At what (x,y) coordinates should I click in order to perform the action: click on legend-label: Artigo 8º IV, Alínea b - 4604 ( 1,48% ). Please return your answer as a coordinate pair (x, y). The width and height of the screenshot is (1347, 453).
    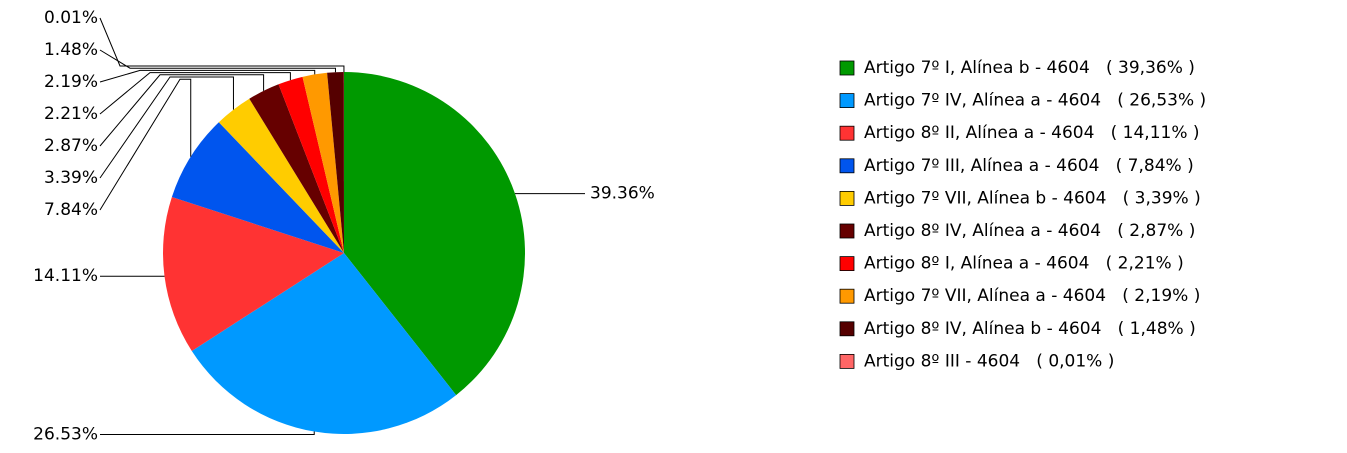
    Looking at the image, I should click on (1030, 329).